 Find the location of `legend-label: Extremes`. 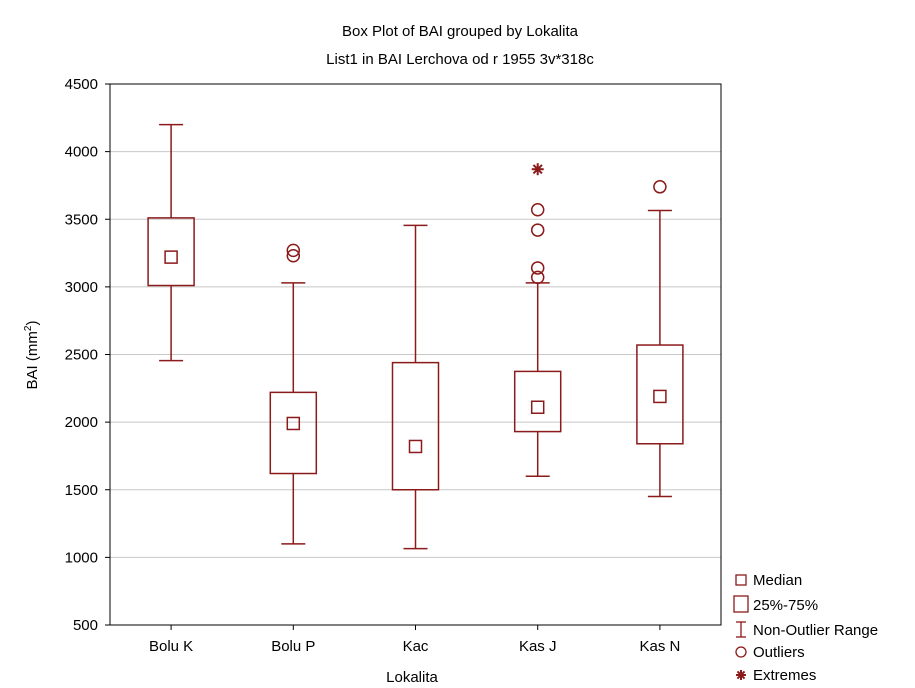

legend-label: Extremes is located at coordinates (784, 675).